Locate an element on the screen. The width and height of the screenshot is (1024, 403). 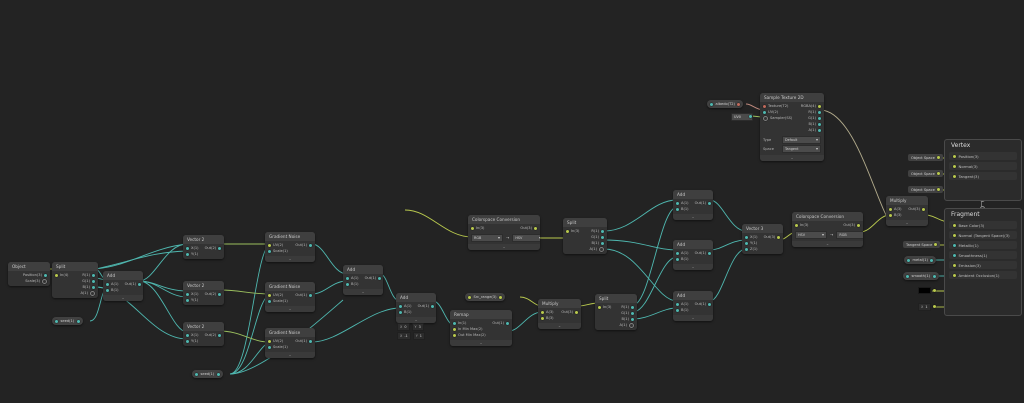
node-add5: Add A(1) B(1) Out(1) ⌄ is located at coordinates (693, 255).